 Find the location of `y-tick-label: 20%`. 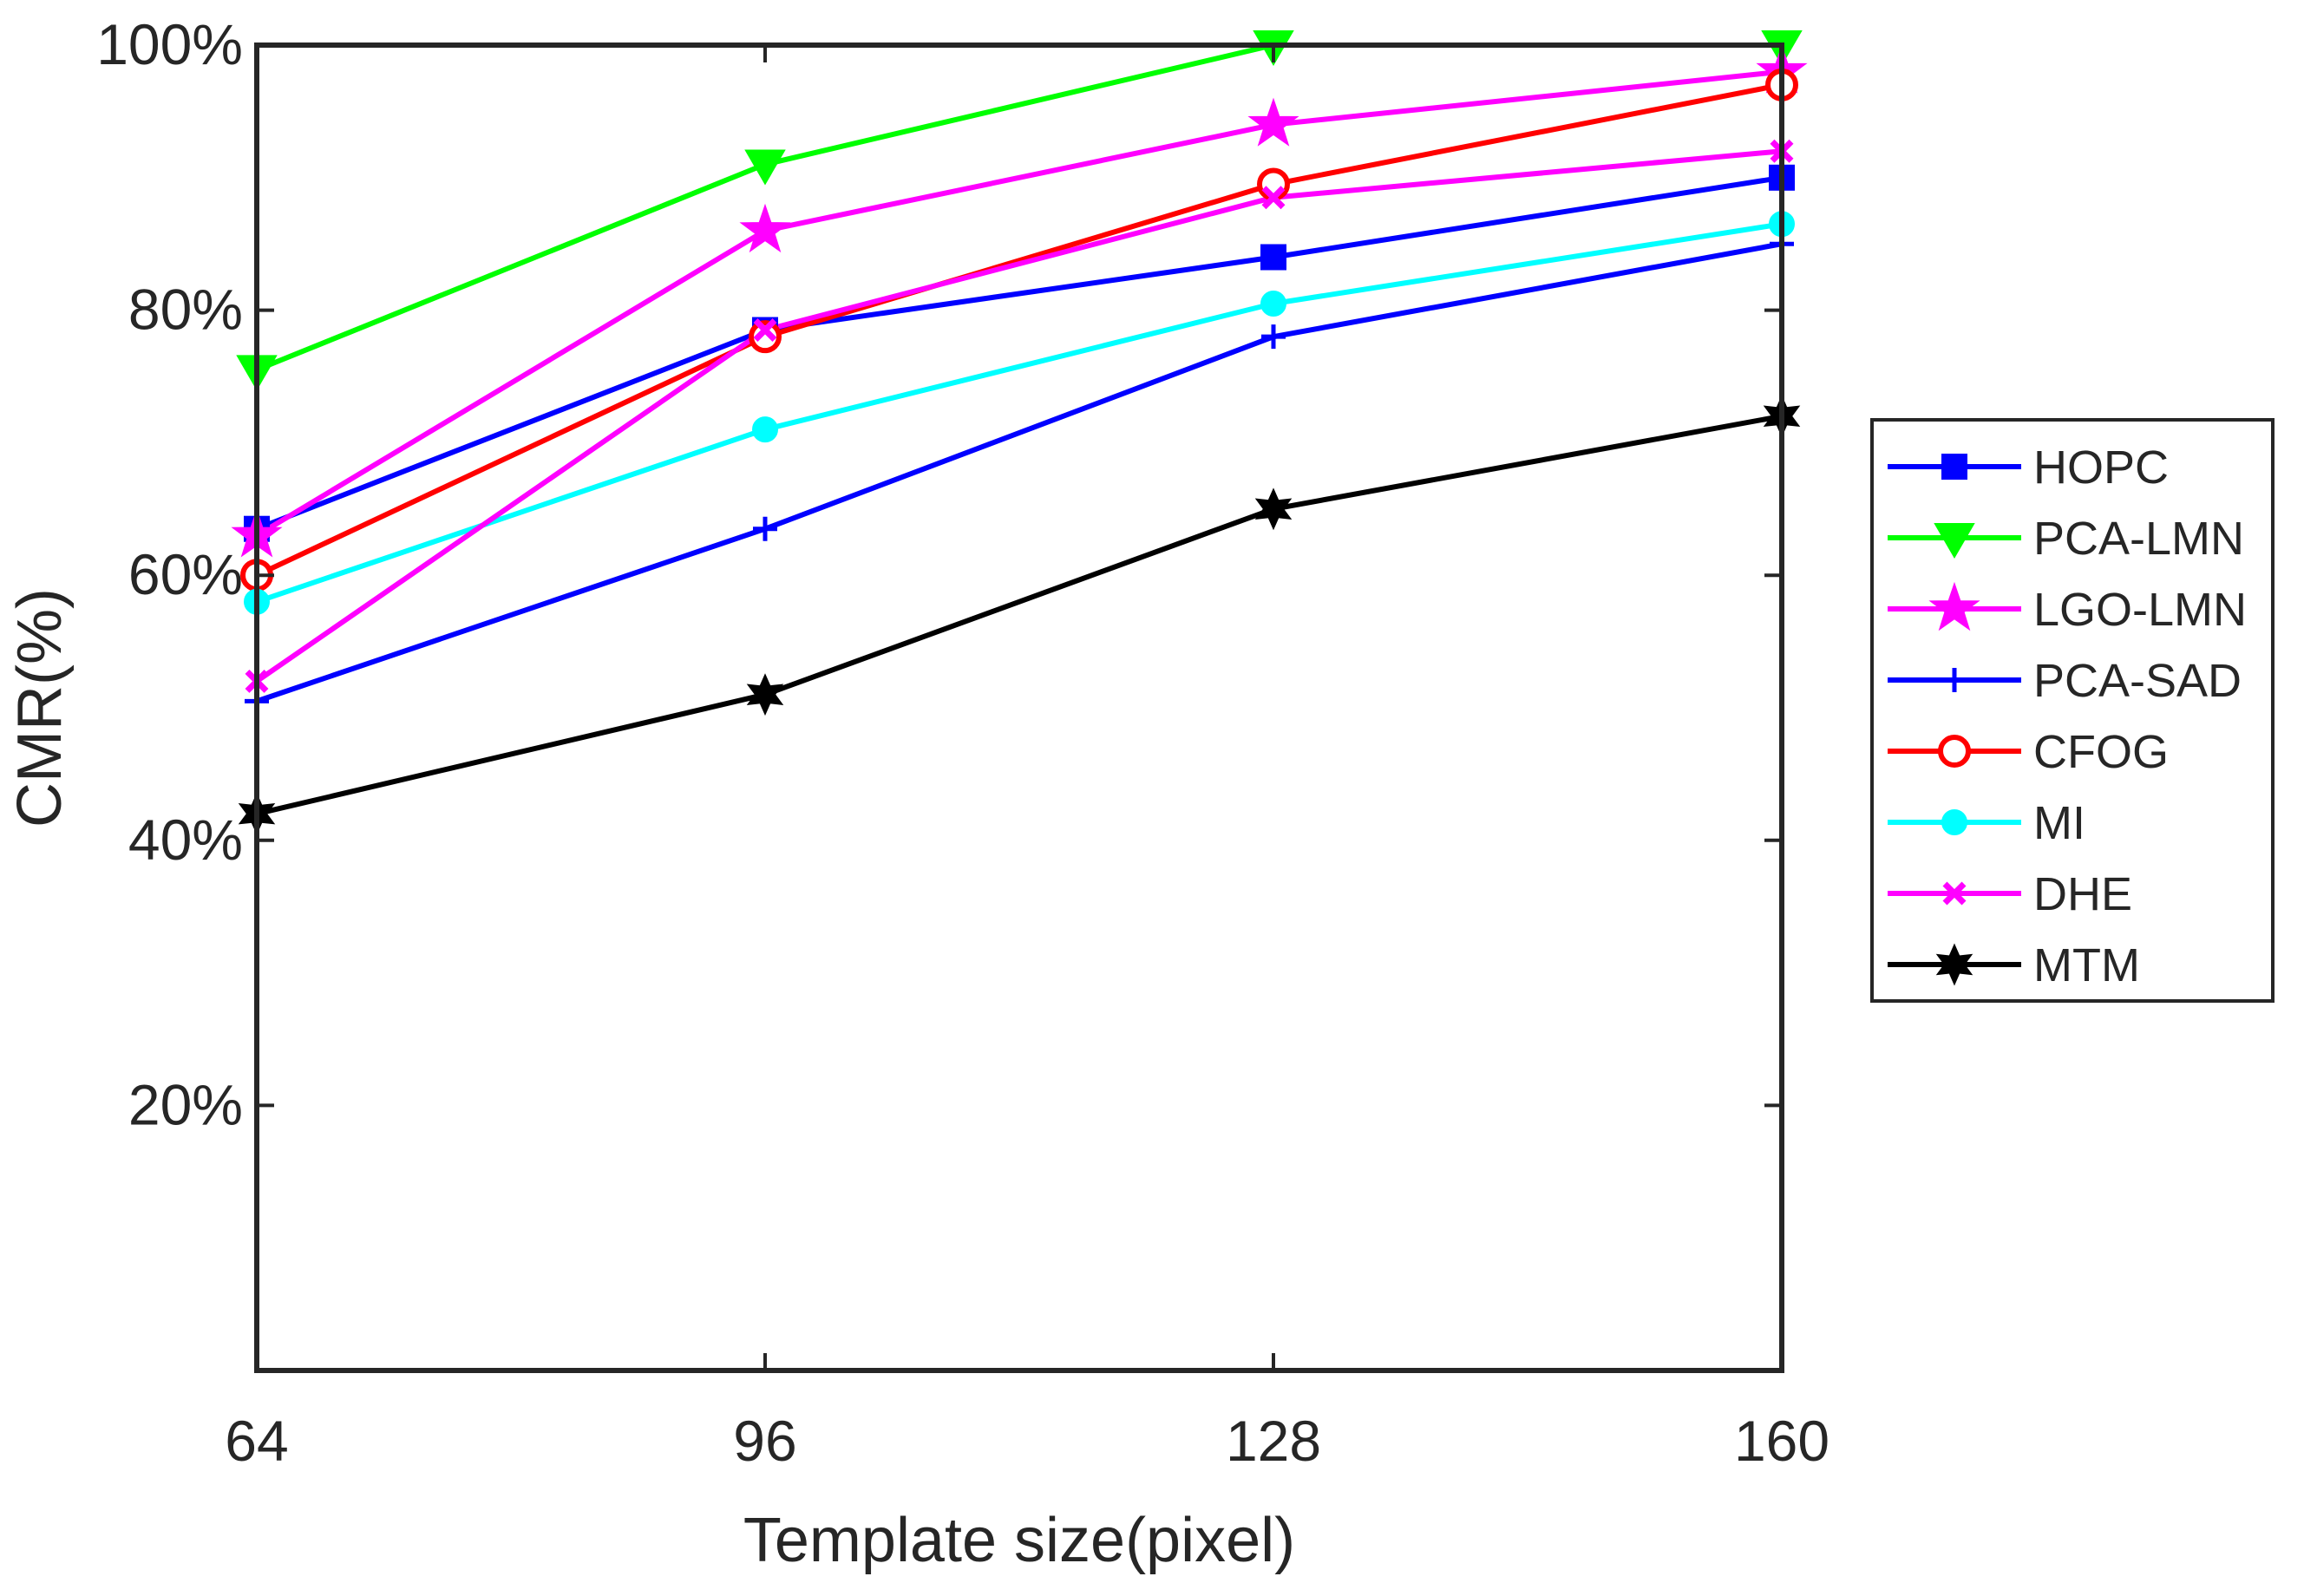

y-tick-label: 20% is located at coordinates (185, 1104).